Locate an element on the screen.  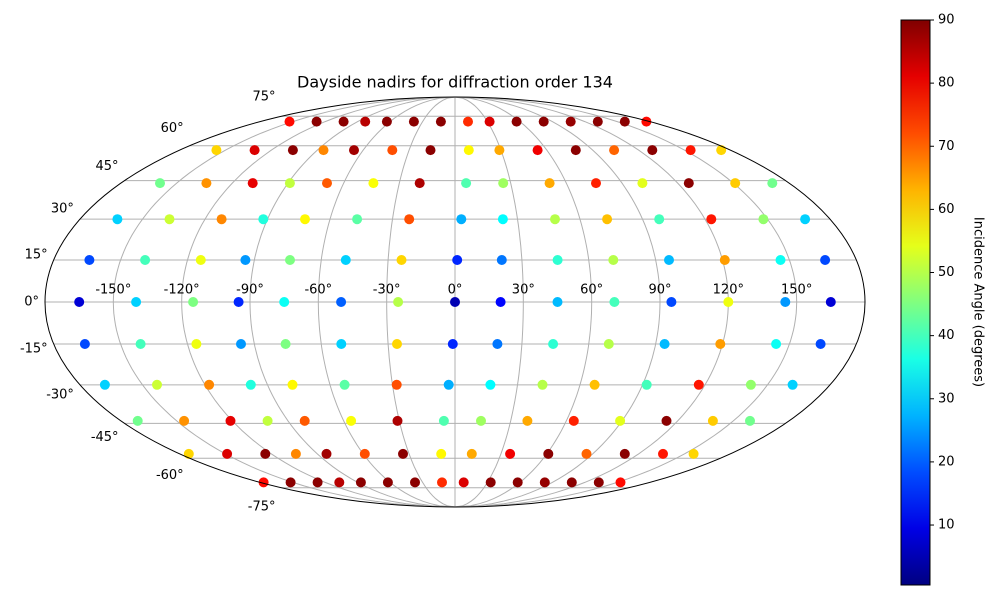
colorbar is located at coordinates (915, 302).